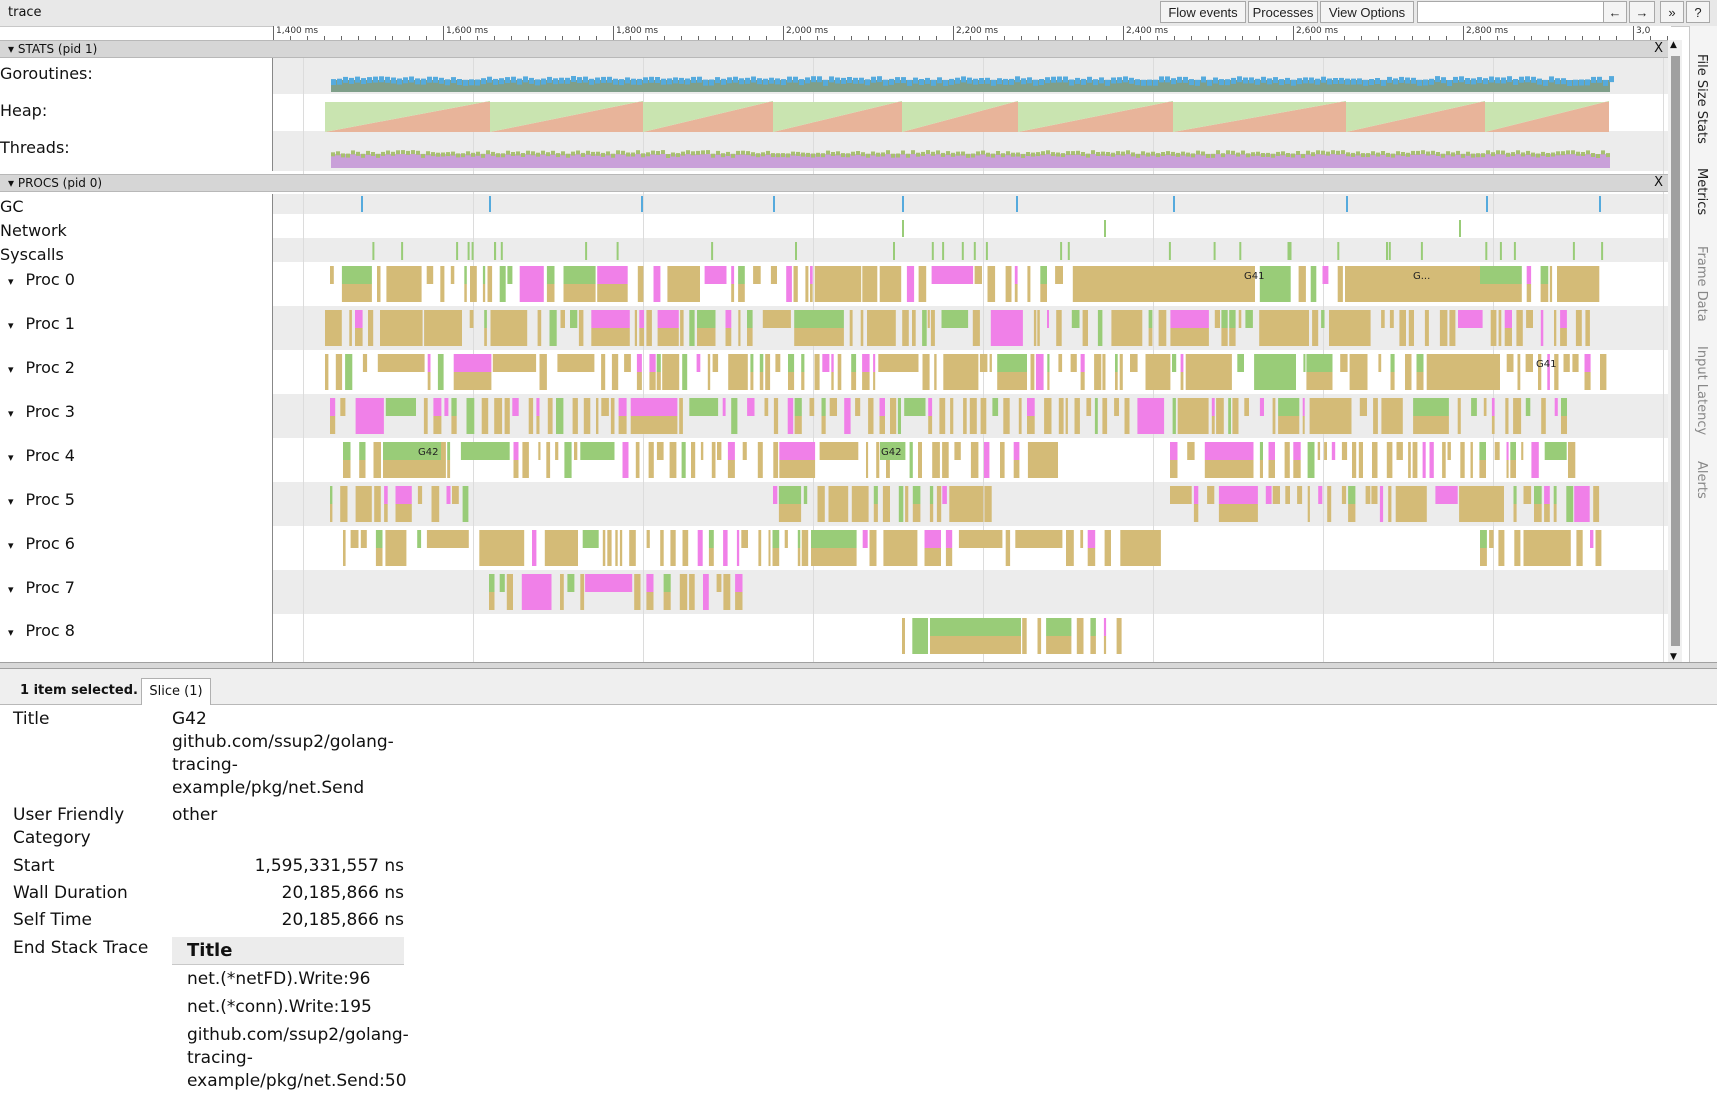 Image resolution: width=1717 pixels, height=1098 pixels. I want to click on help-button: ?, so click(1698, 12).